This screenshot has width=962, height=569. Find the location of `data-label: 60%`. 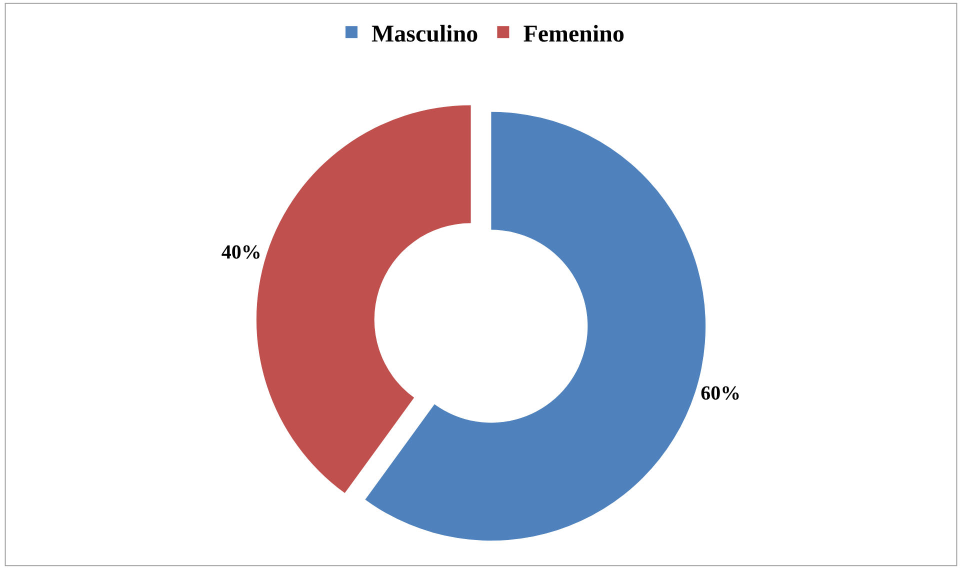

data-label: 60% is located at coordinates (720, 393).